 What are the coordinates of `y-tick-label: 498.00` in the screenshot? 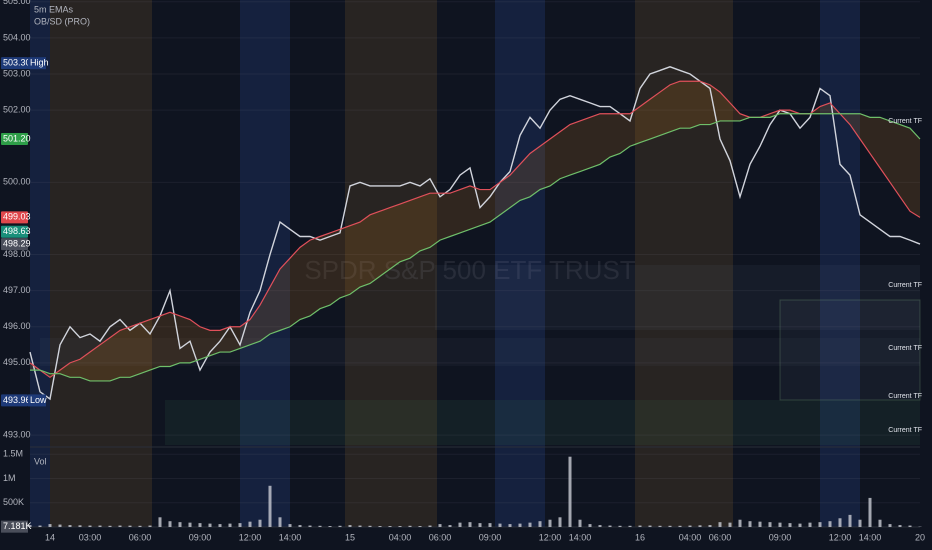 It's located at (17, 254).